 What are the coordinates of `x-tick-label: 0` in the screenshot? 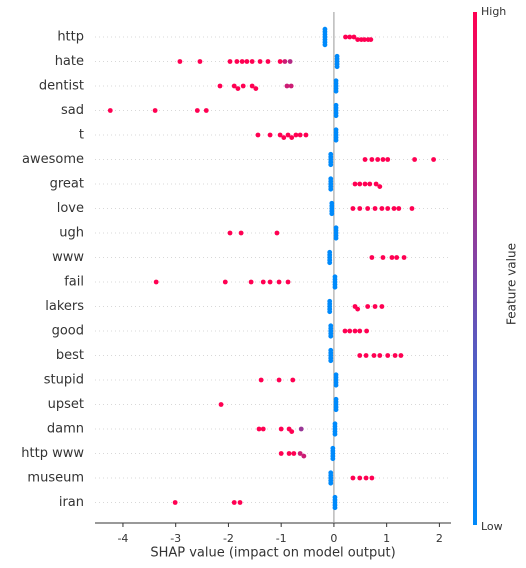 It's located at (333, 538).